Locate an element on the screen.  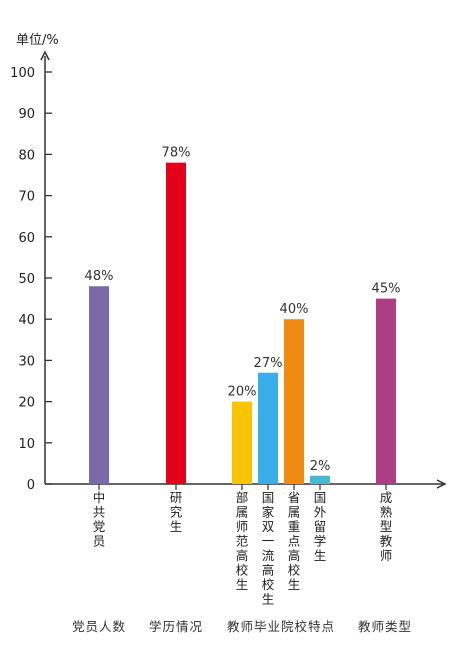
y-tick-label: 50 is located at coordinates (26, 279).